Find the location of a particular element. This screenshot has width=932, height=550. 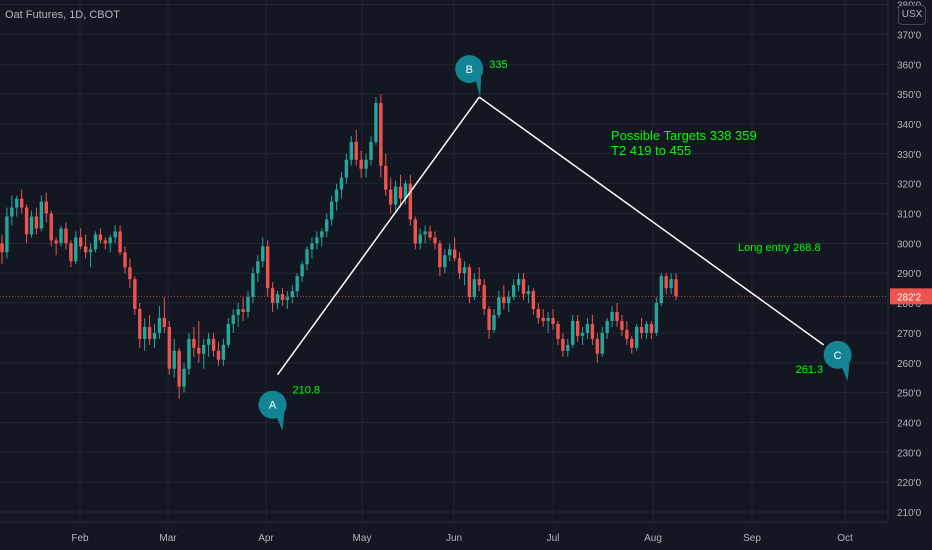

pivot-value-c: 261.3 is located at coordinates (810, 370).